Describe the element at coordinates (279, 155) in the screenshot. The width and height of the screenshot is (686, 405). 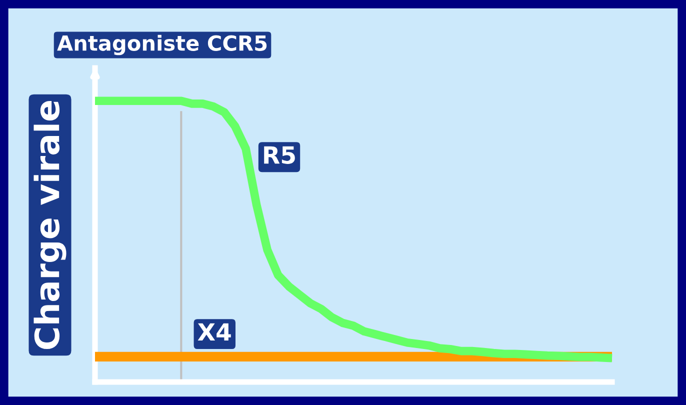
I see `series-label: R5` at that location.